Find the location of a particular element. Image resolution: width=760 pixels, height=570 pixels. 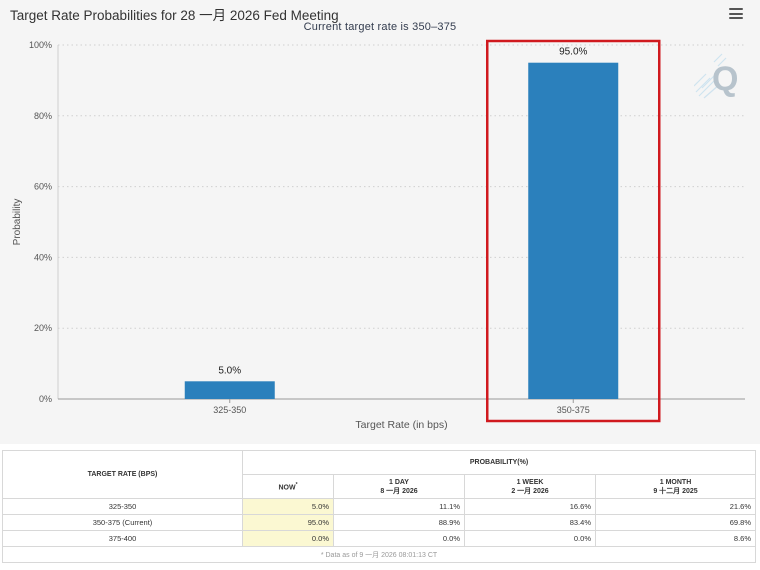

month-cell: 8.6% is located at coordinates (675, 538).